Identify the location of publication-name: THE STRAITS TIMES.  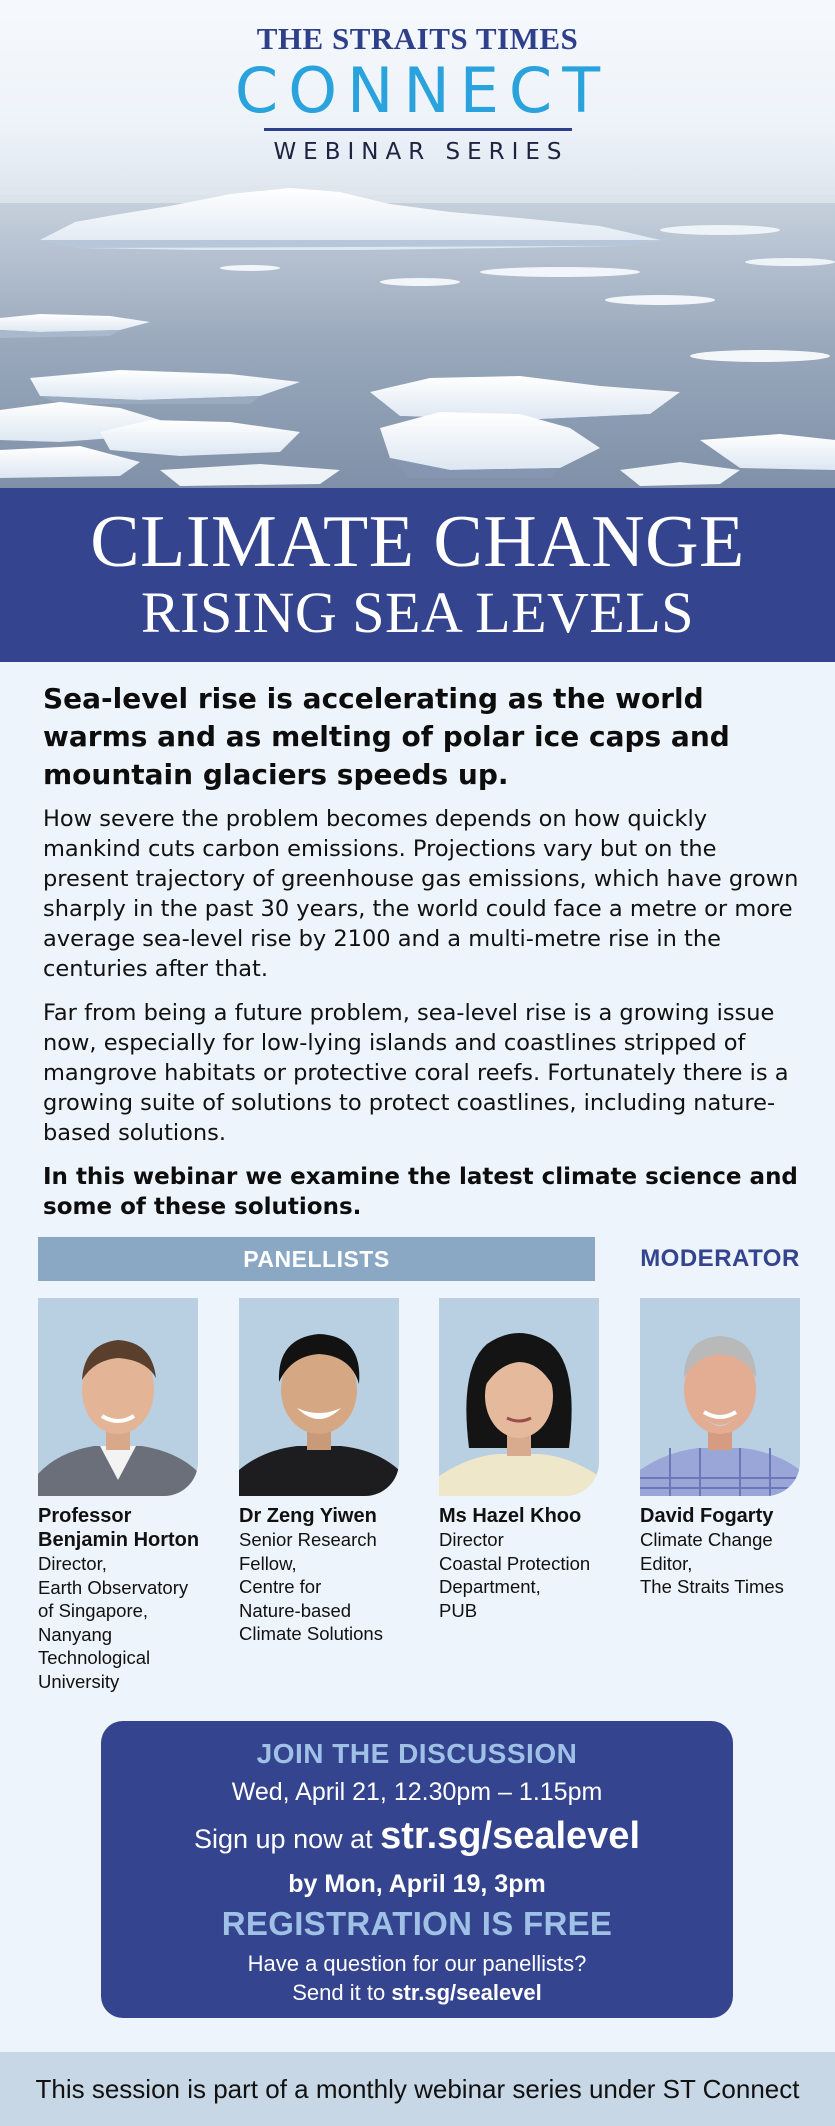
(417, 38).